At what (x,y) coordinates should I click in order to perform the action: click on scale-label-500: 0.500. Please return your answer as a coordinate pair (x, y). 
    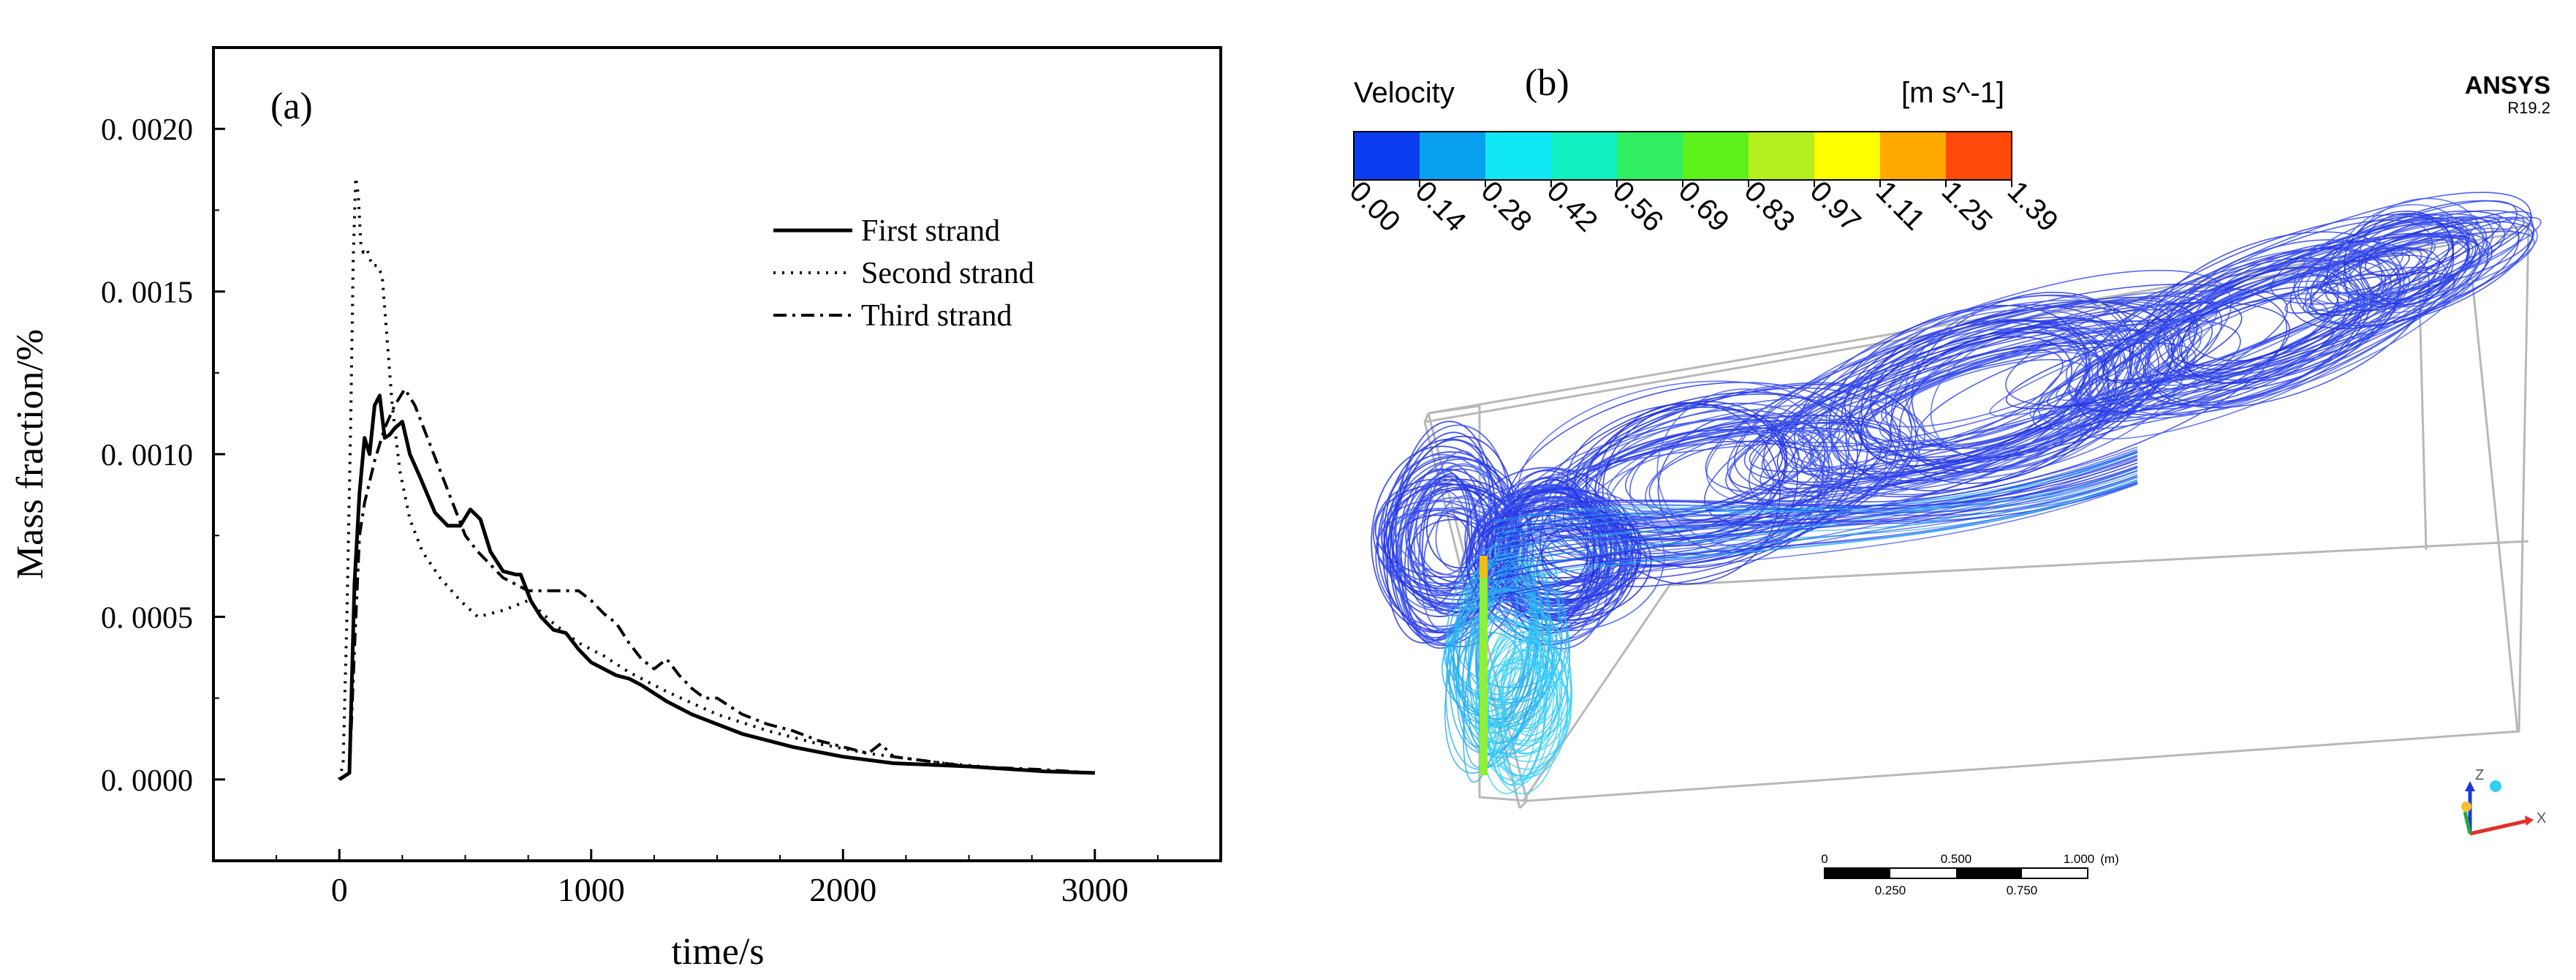
    Looking at the image, I should click on (1956, 859).